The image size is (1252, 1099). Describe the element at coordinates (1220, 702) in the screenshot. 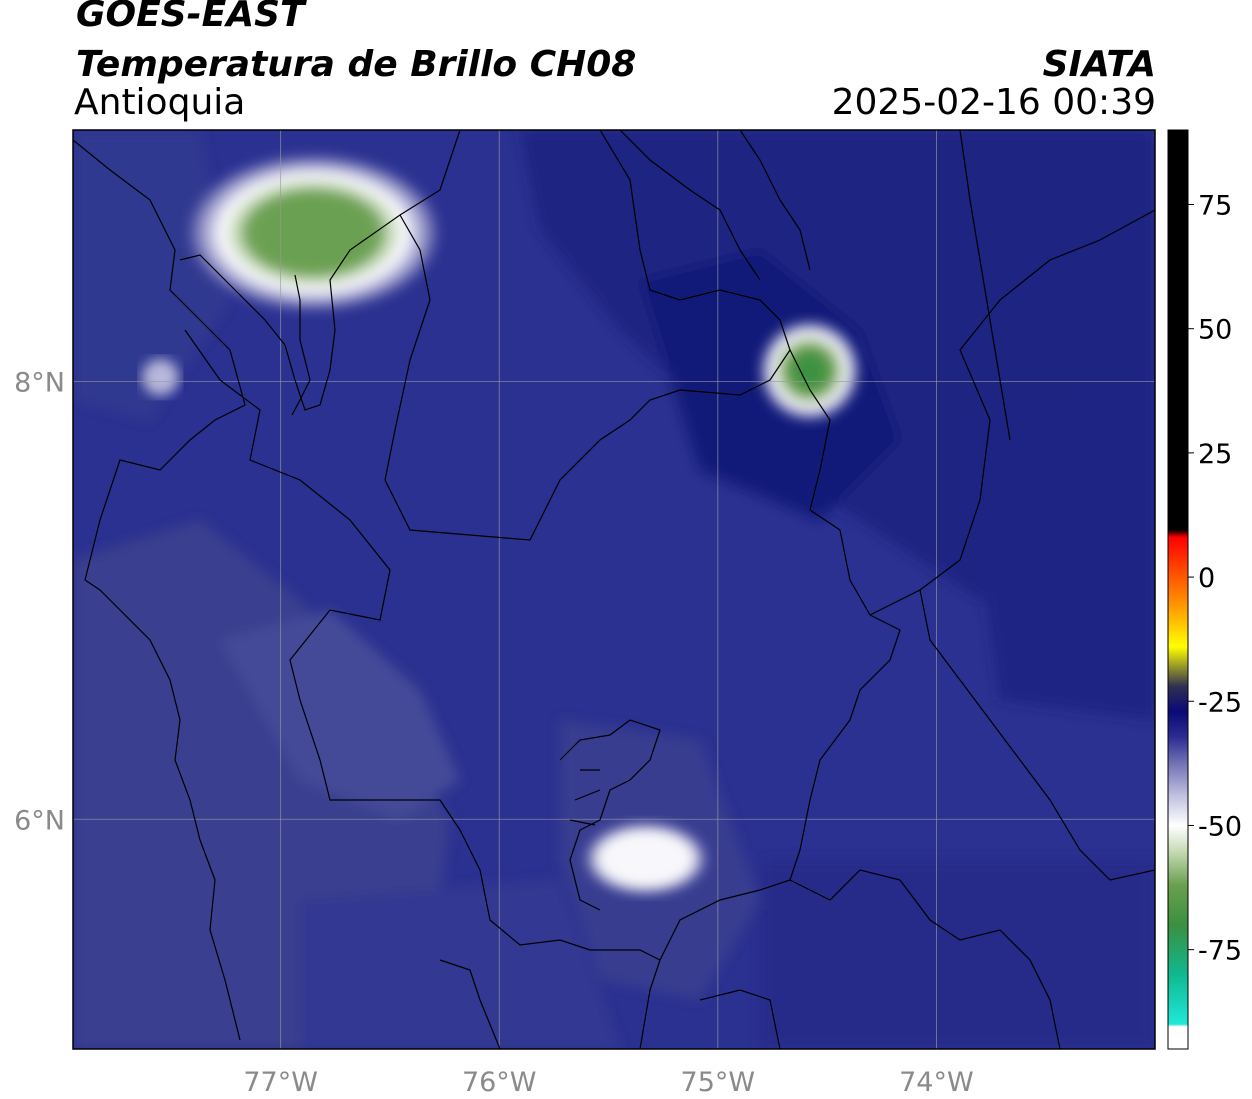

I see `colorbar-tick-label: -25` at that location.